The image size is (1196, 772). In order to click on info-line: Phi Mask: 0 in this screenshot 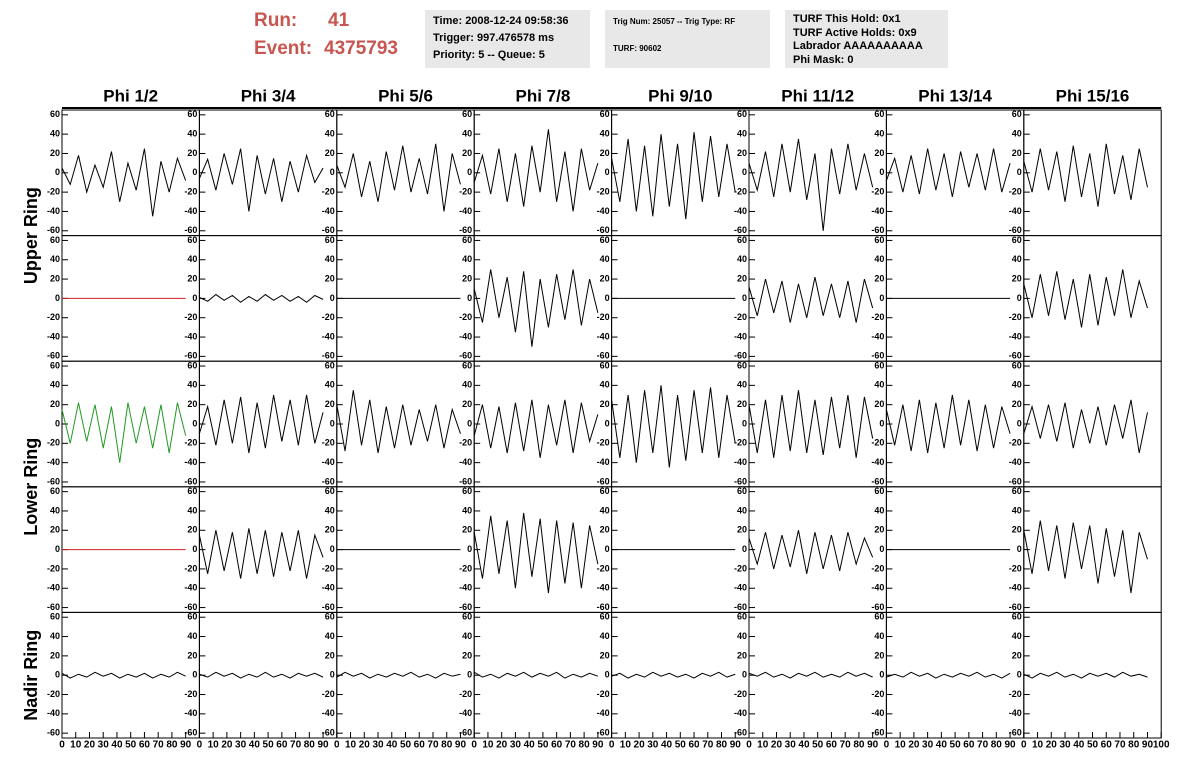, I will do `click(823, 59)`.